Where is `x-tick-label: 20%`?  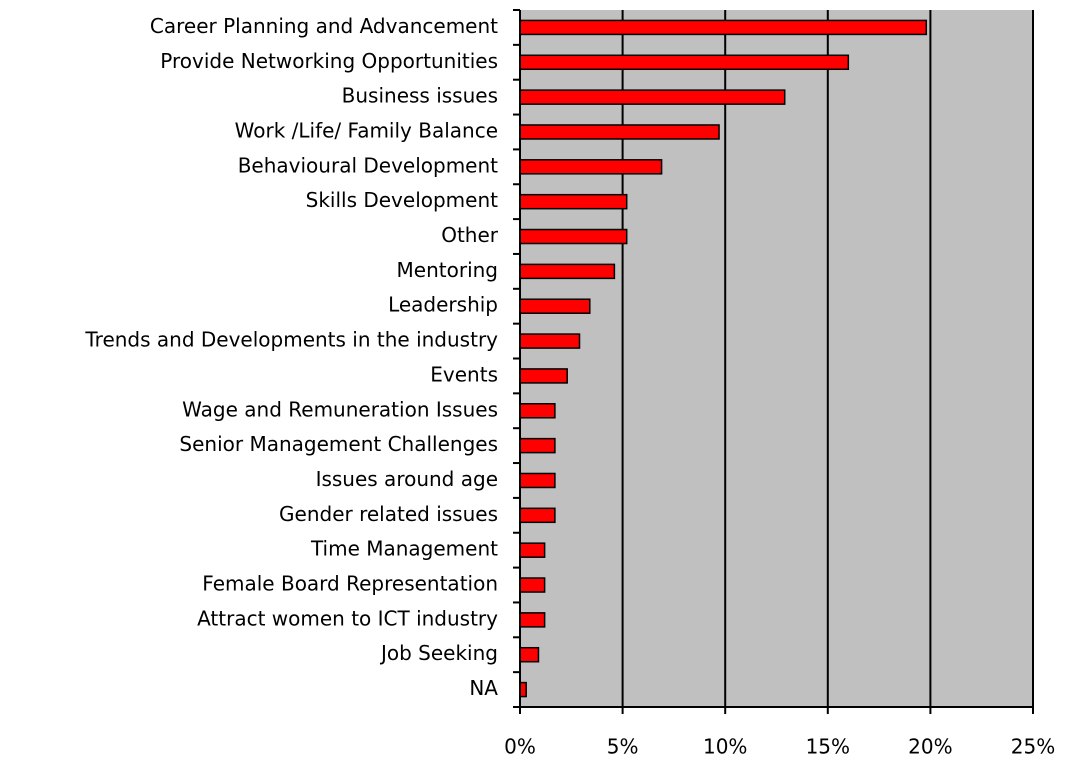
x-tick-label: 20% is located at coordinates (930, 747).